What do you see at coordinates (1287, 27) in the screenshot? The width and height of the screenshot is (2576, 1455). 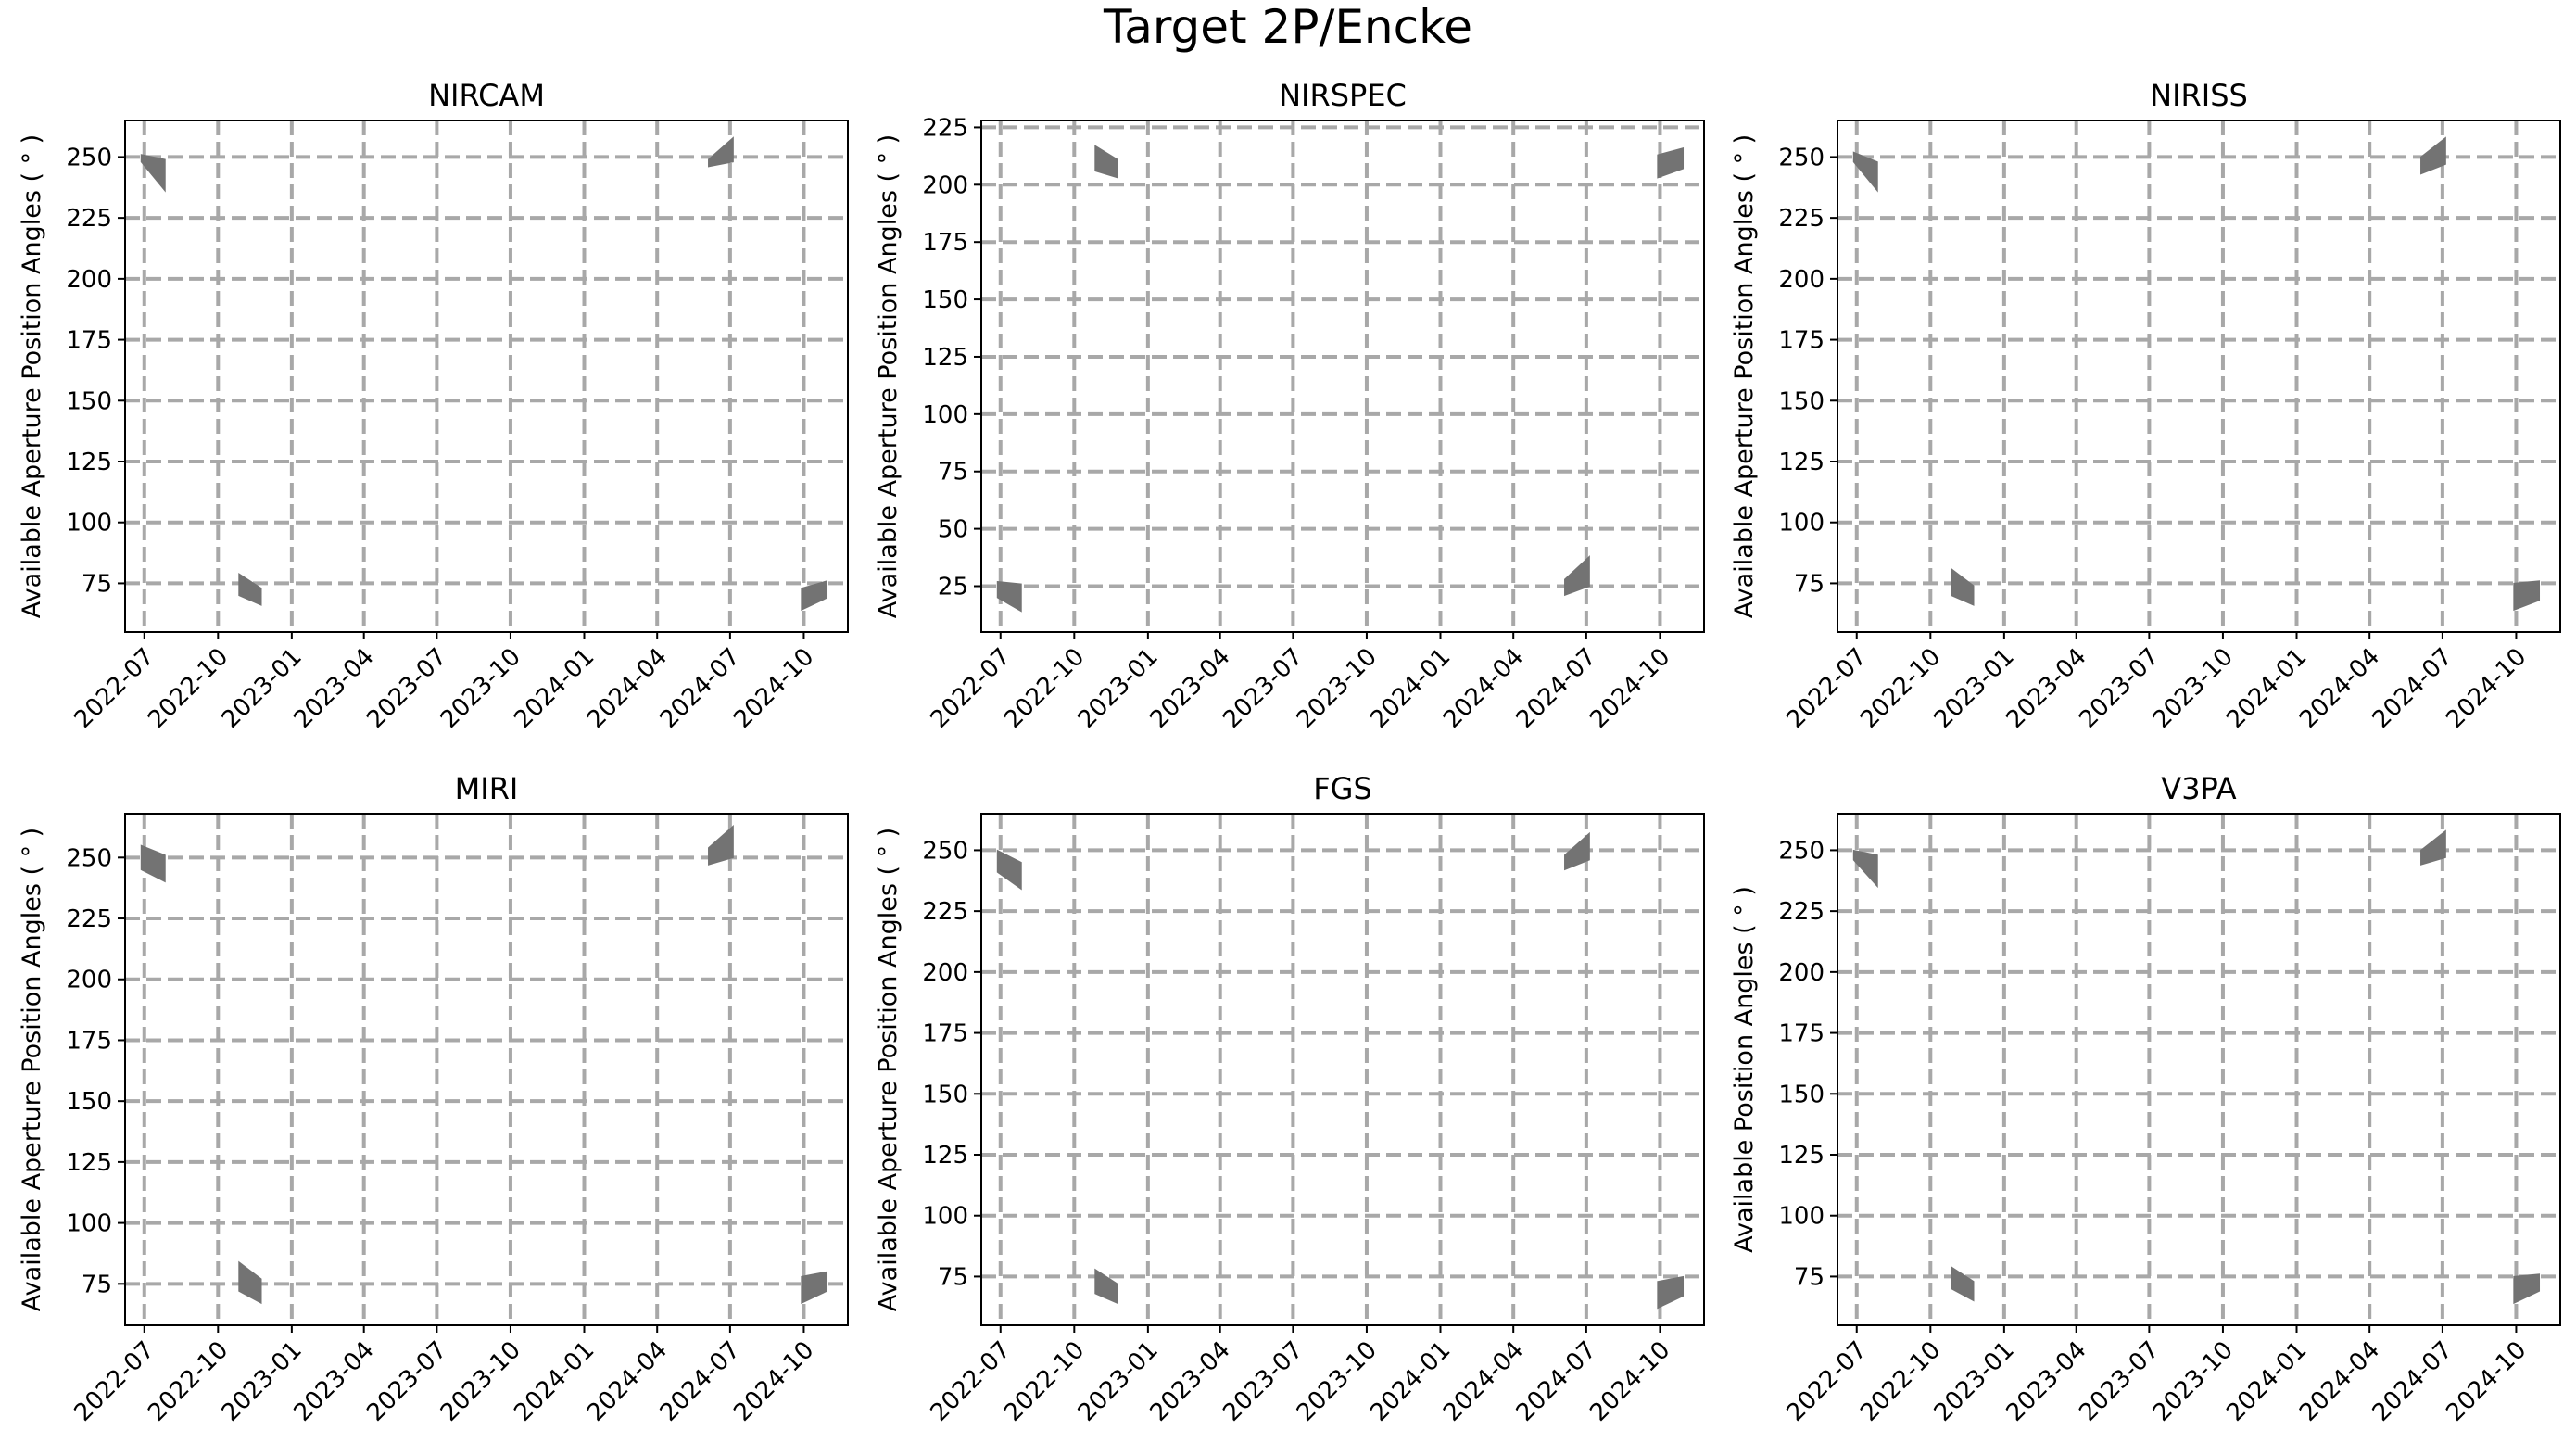 I see `figure-title: Target 2P/Encke` at bounding box center [1287, 27].